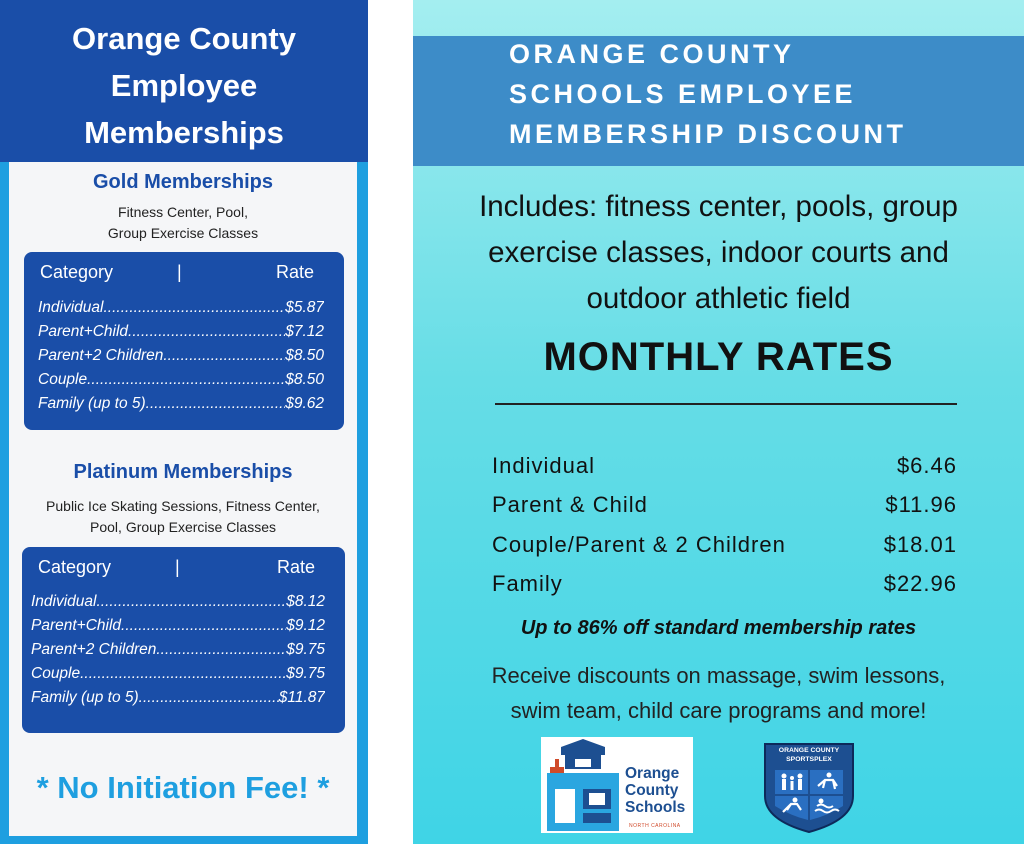 This screenshot has height=844, width=1024. Describe the element at coordinates (184, 132) in the screenshot. I see `left-title-line-3: Memberships` at that location.